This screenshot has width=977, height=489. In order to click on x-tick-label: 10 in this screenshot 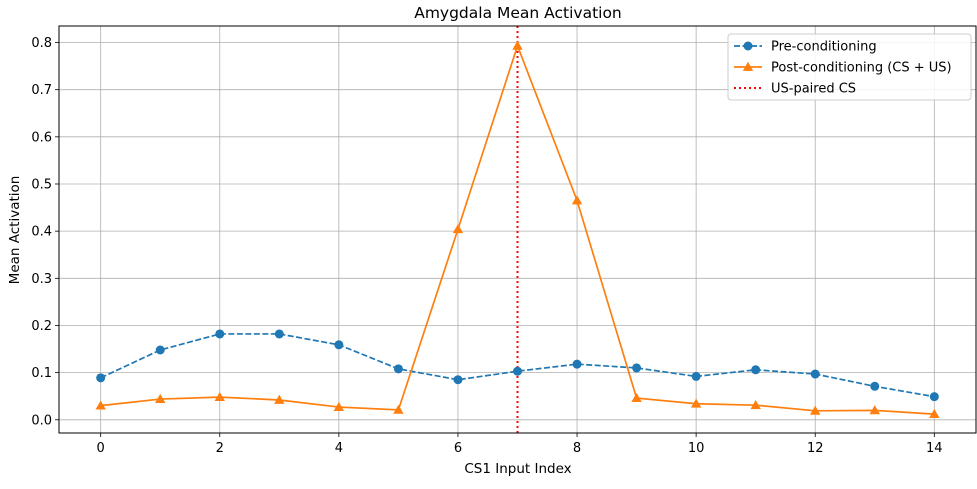, I will do `click(696, 448)`.